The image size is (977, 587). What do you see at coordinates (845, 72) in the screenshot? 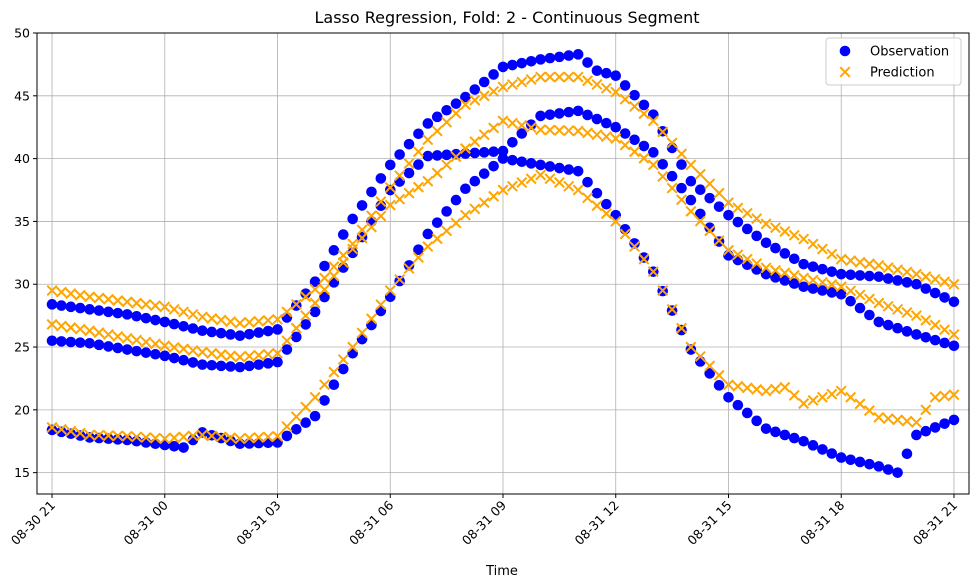
I see `legend-prediction-marker` at bounding box center [845, 72].